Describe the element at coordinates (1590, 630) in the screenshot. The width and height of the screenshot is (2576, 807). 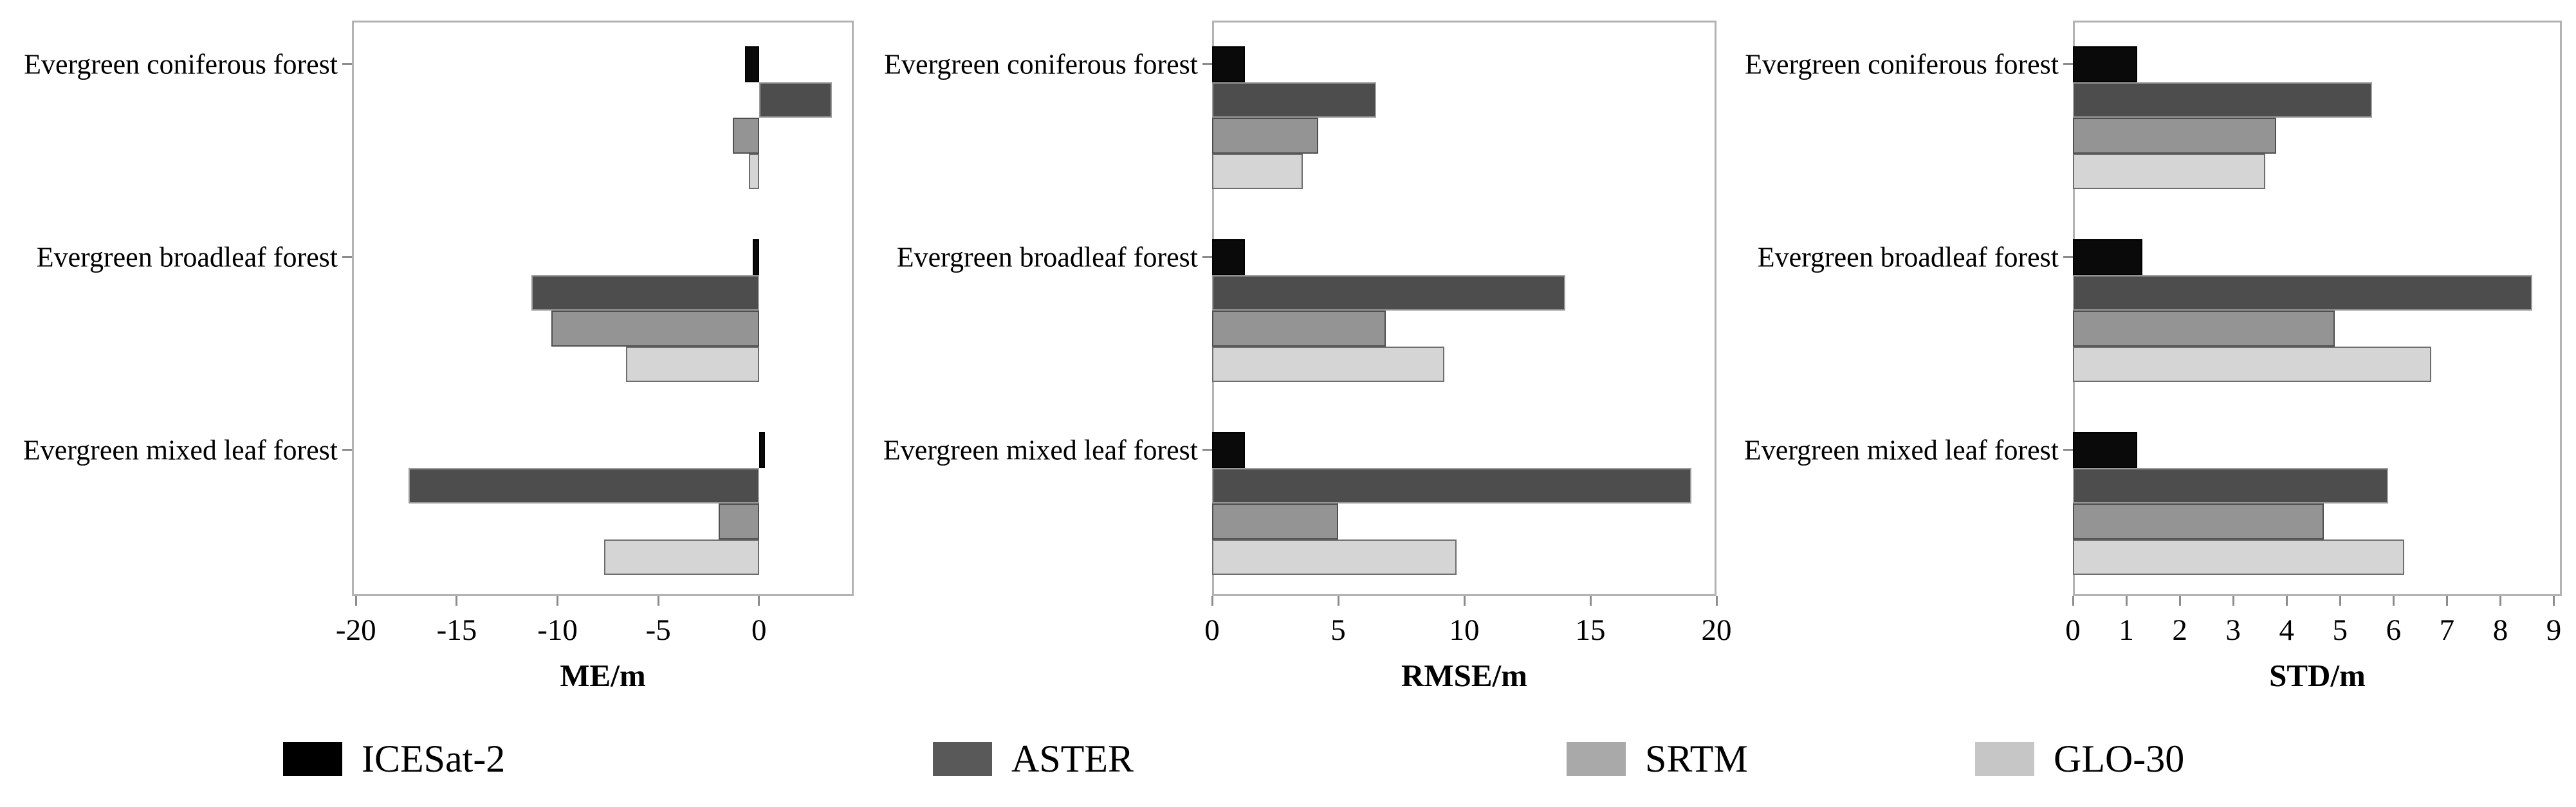
I see `x-tick-label: 15` at that location.